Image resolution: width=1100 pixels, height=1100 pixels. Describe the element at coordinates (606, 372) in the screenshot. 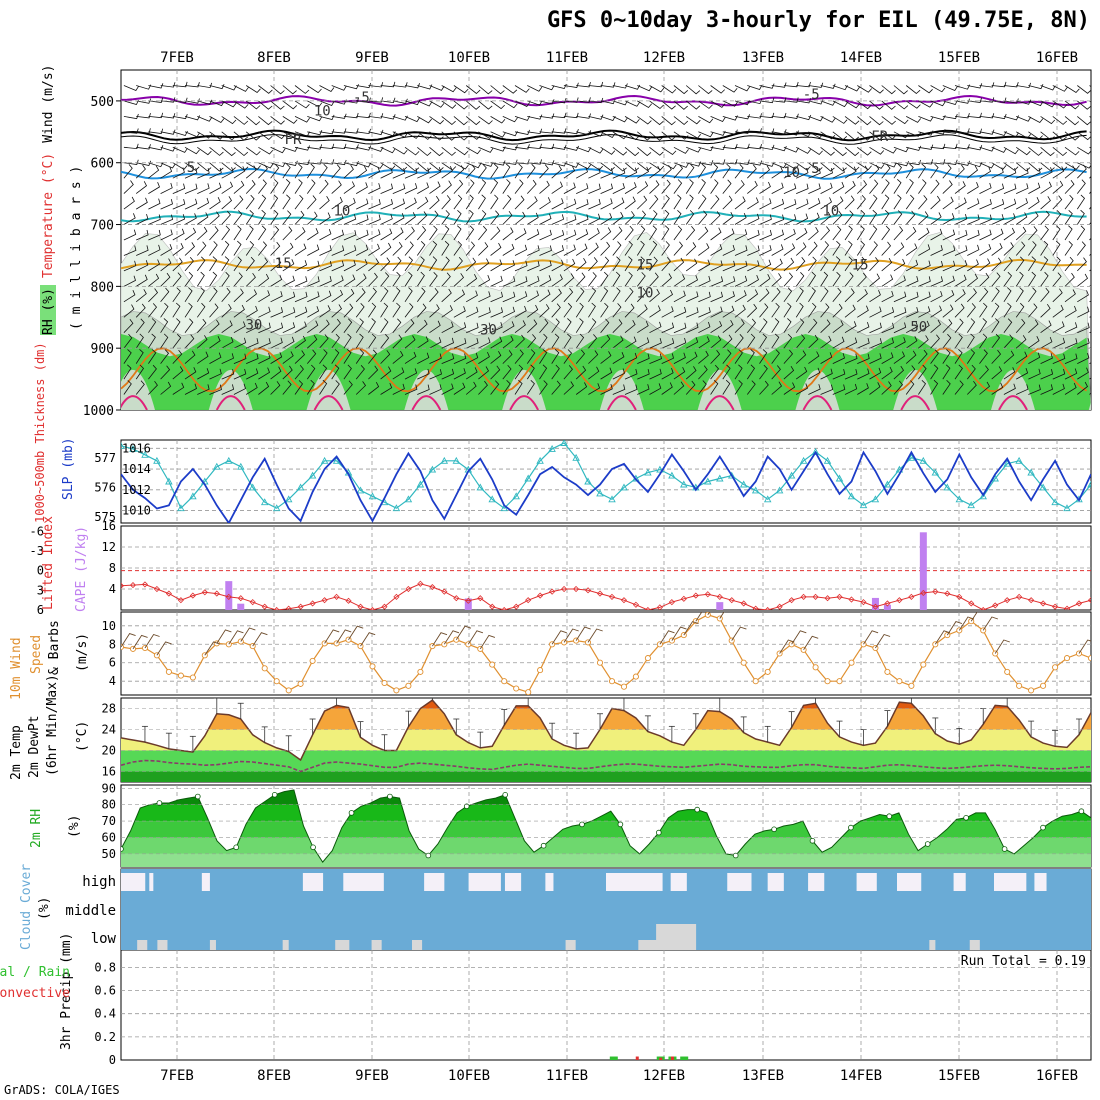

I see `rh-band-green` at that location.